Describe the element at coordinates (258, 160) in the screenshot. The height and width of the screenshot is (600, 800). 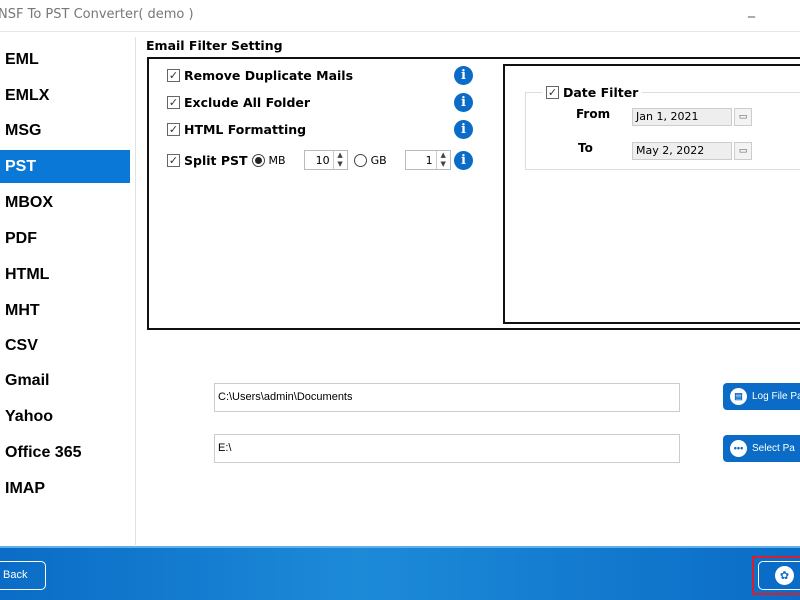
I see `mb-radio` at that location.